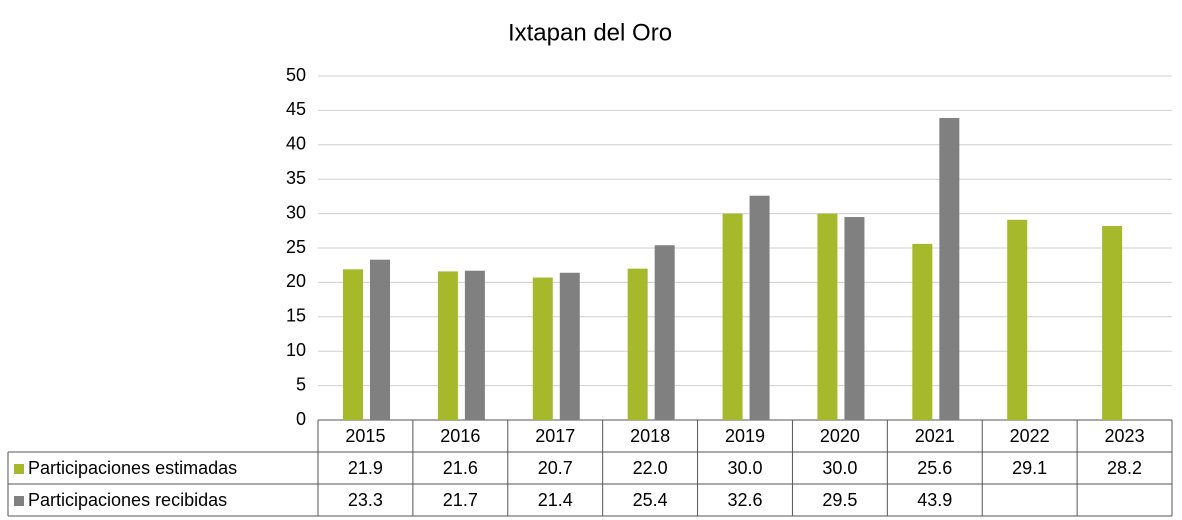  What do you see at coordinates (132, 468) in the screenshot?
I see `legend-label: Participaciones estimadas` at bounding box center [132, 468].